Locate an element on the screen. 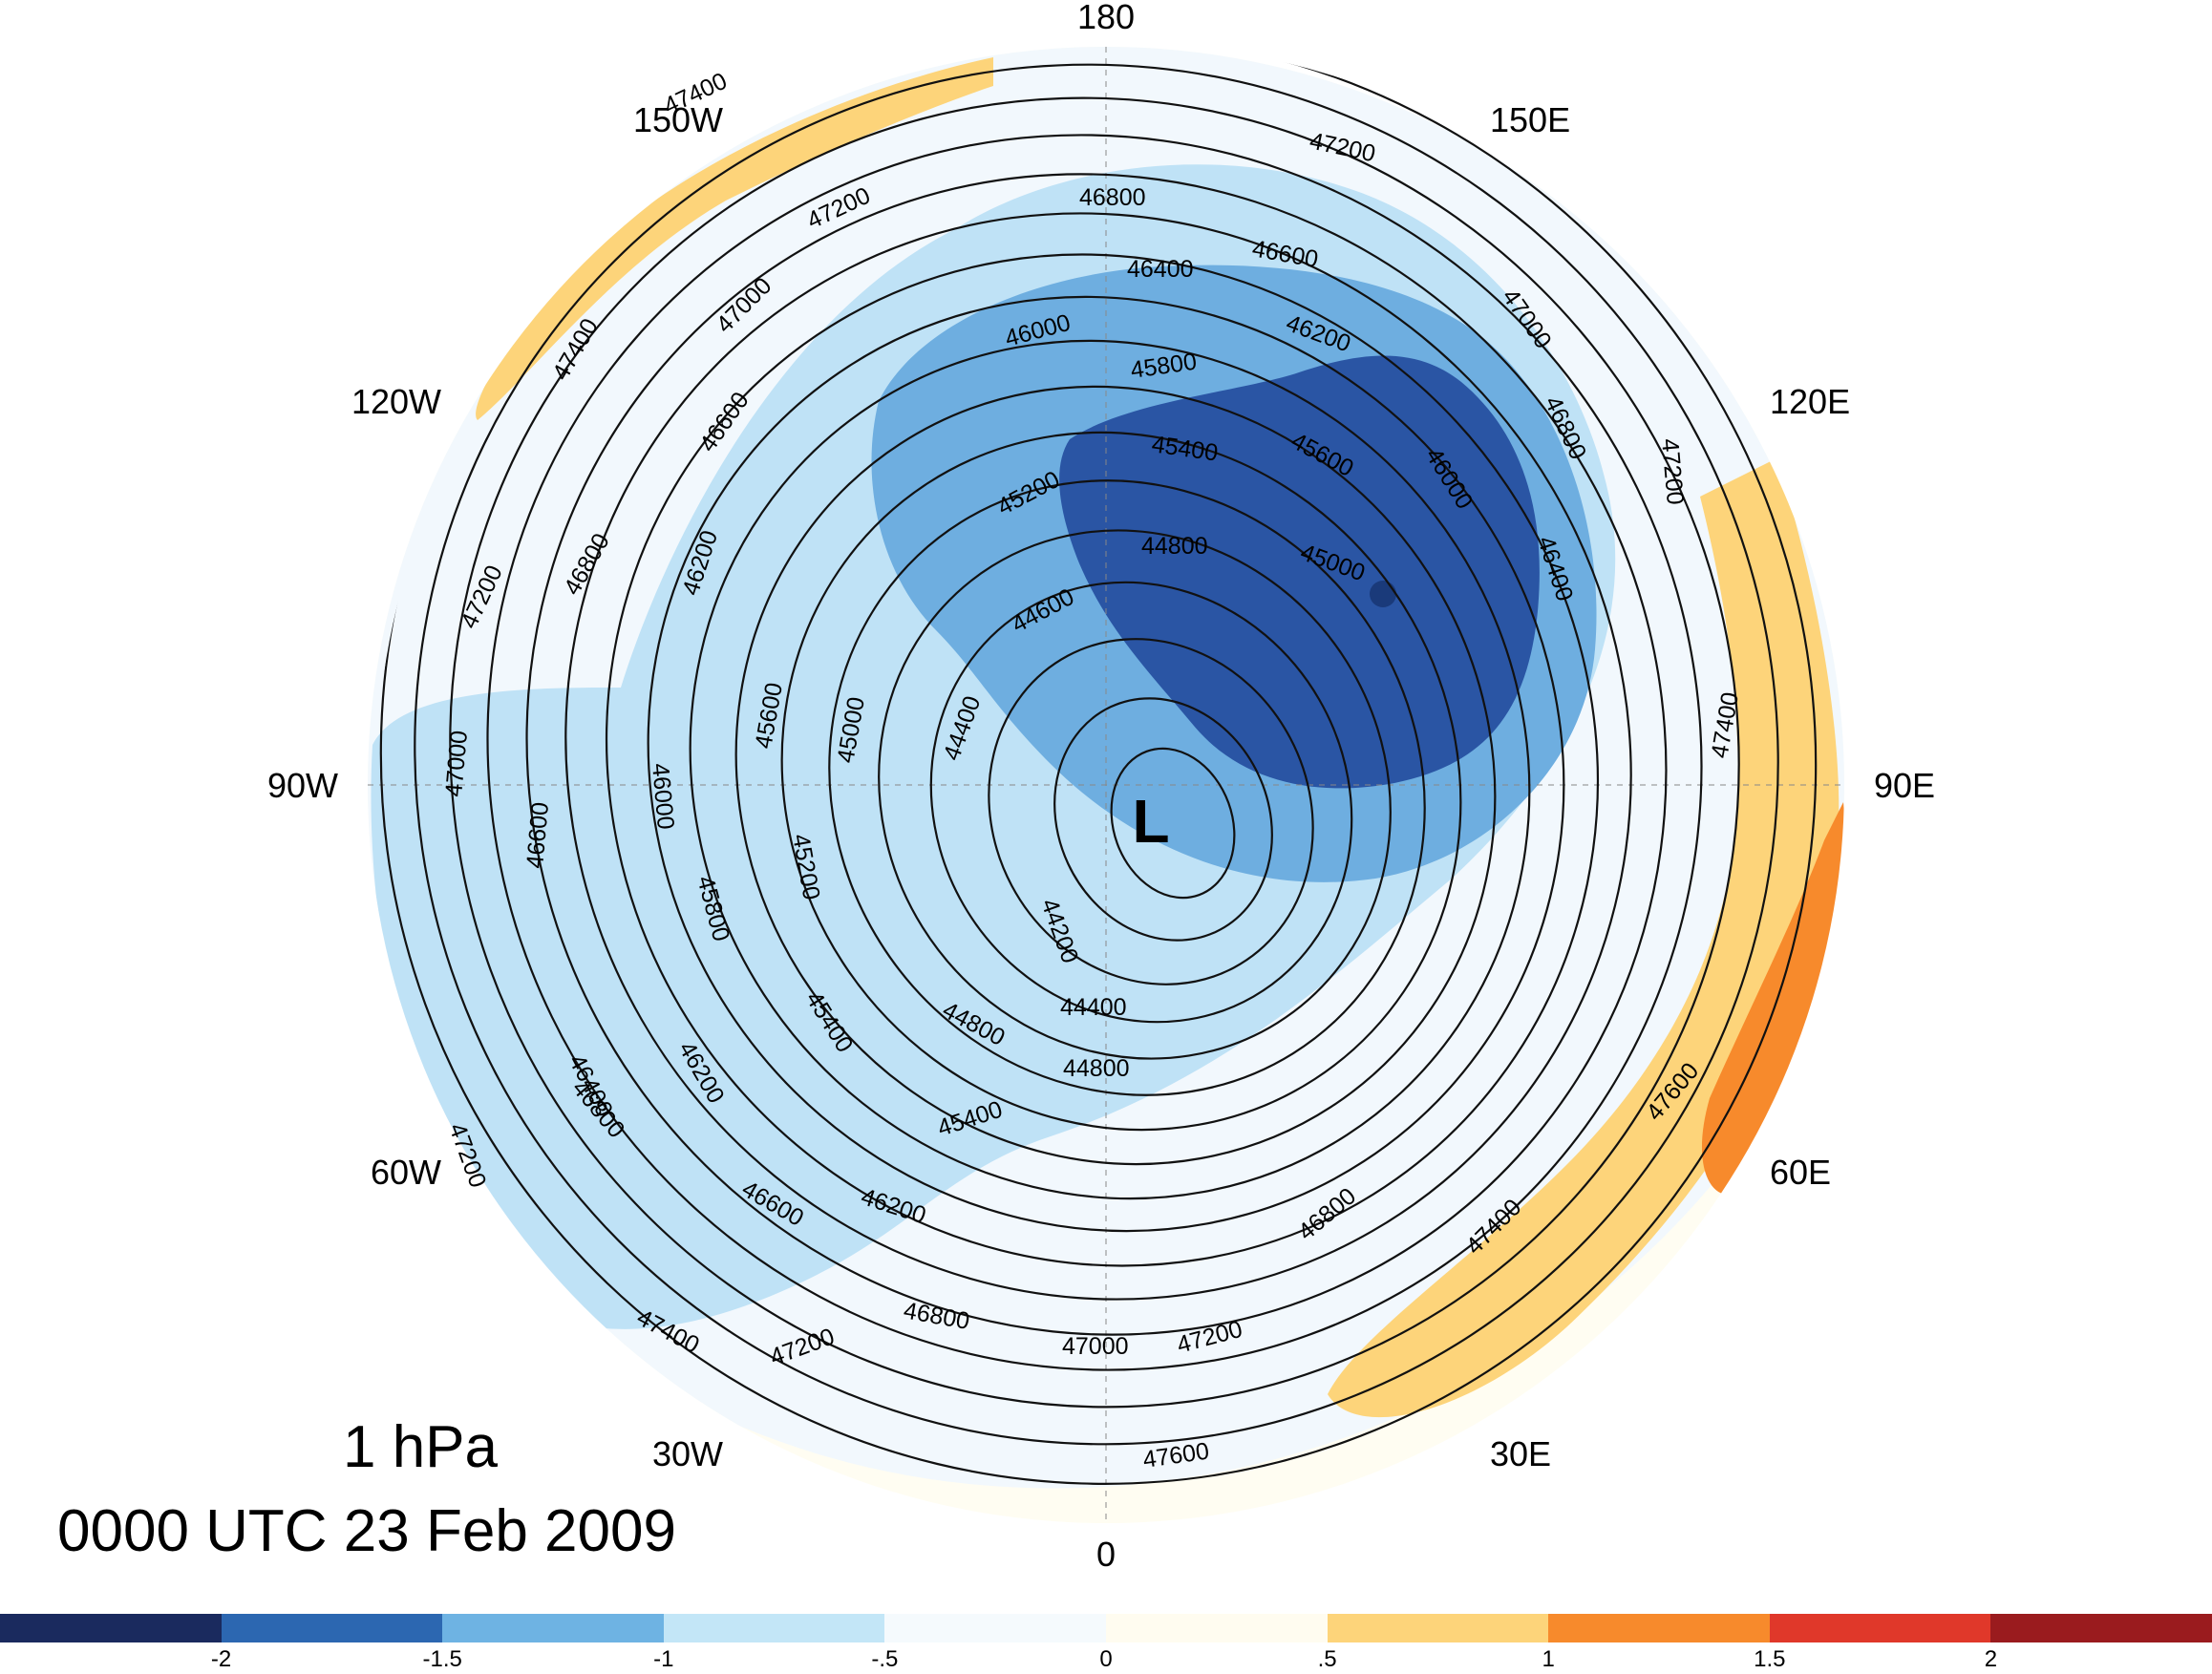 Image resolution: width=2212 pixels, height=1674 pixels. contour-label: 46400 is located at coordinates (1160, 269).